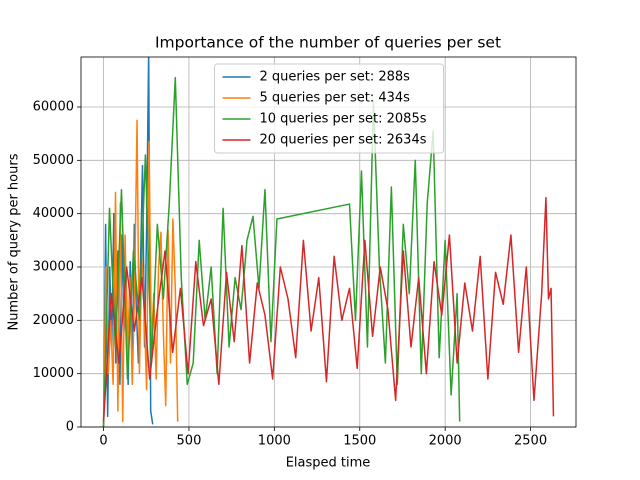  Describe the element at coordinates (140, 273) in the screenshot. I see `series-line` at that location.